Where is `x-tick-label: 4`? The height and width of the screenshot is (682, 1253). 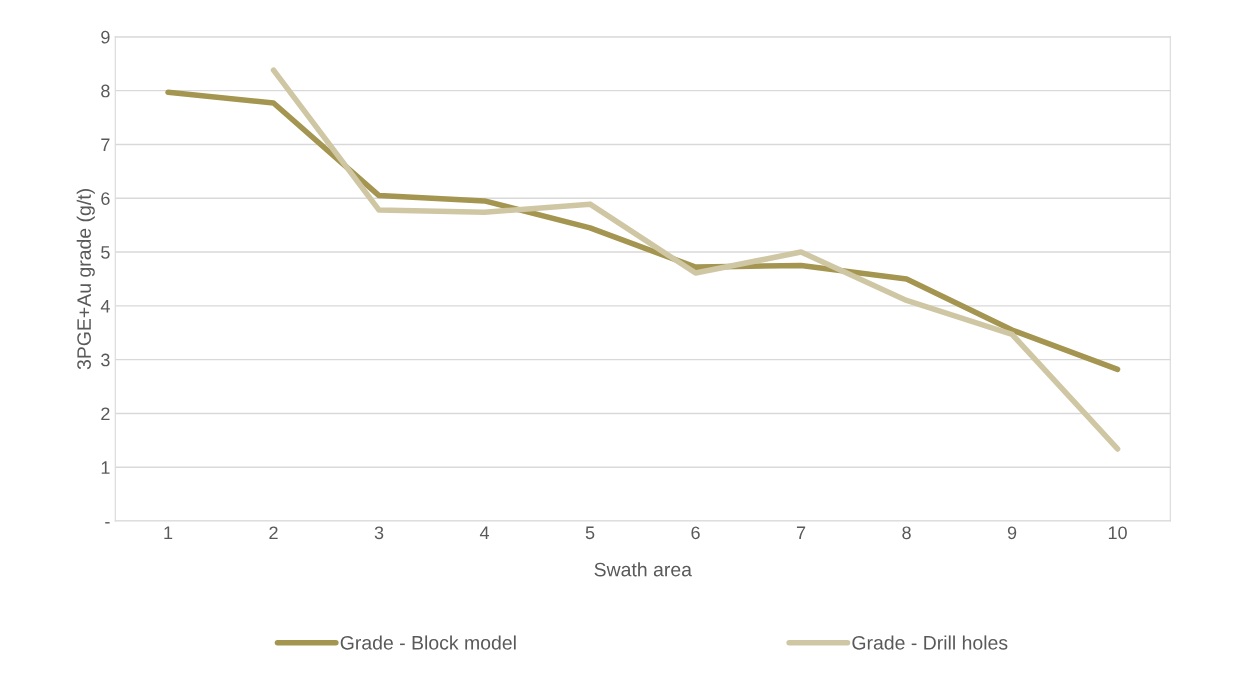 x-tick-label: 4 is located at coordinates (484, 532).